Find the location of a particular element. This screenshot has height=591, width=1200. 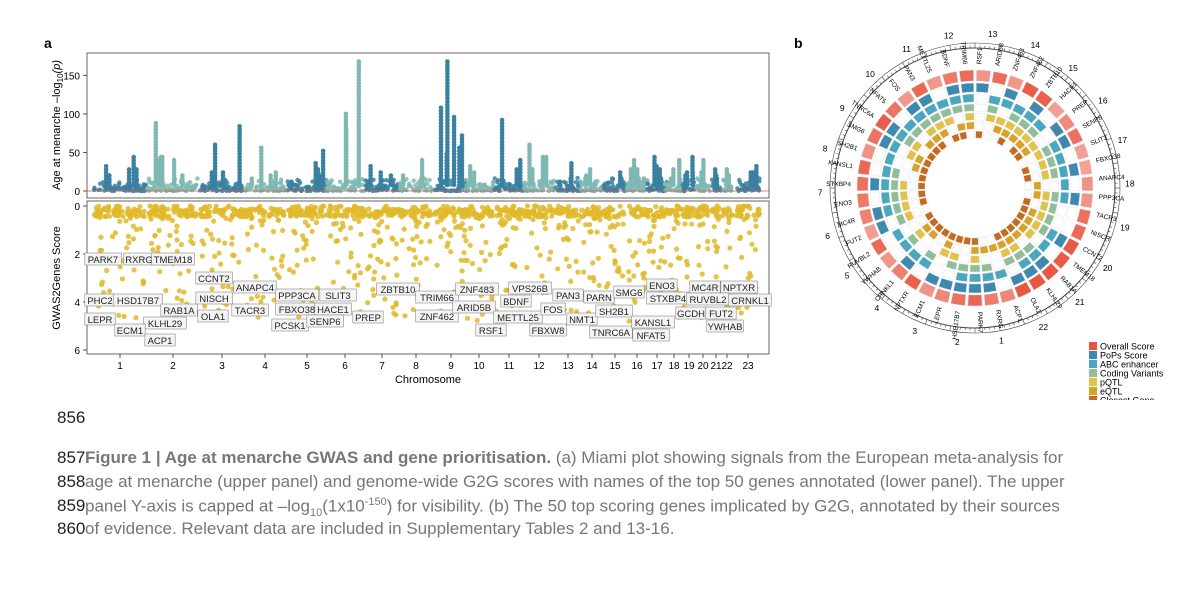

gene-label-text: BDNF is located at coordinates (516, 302).